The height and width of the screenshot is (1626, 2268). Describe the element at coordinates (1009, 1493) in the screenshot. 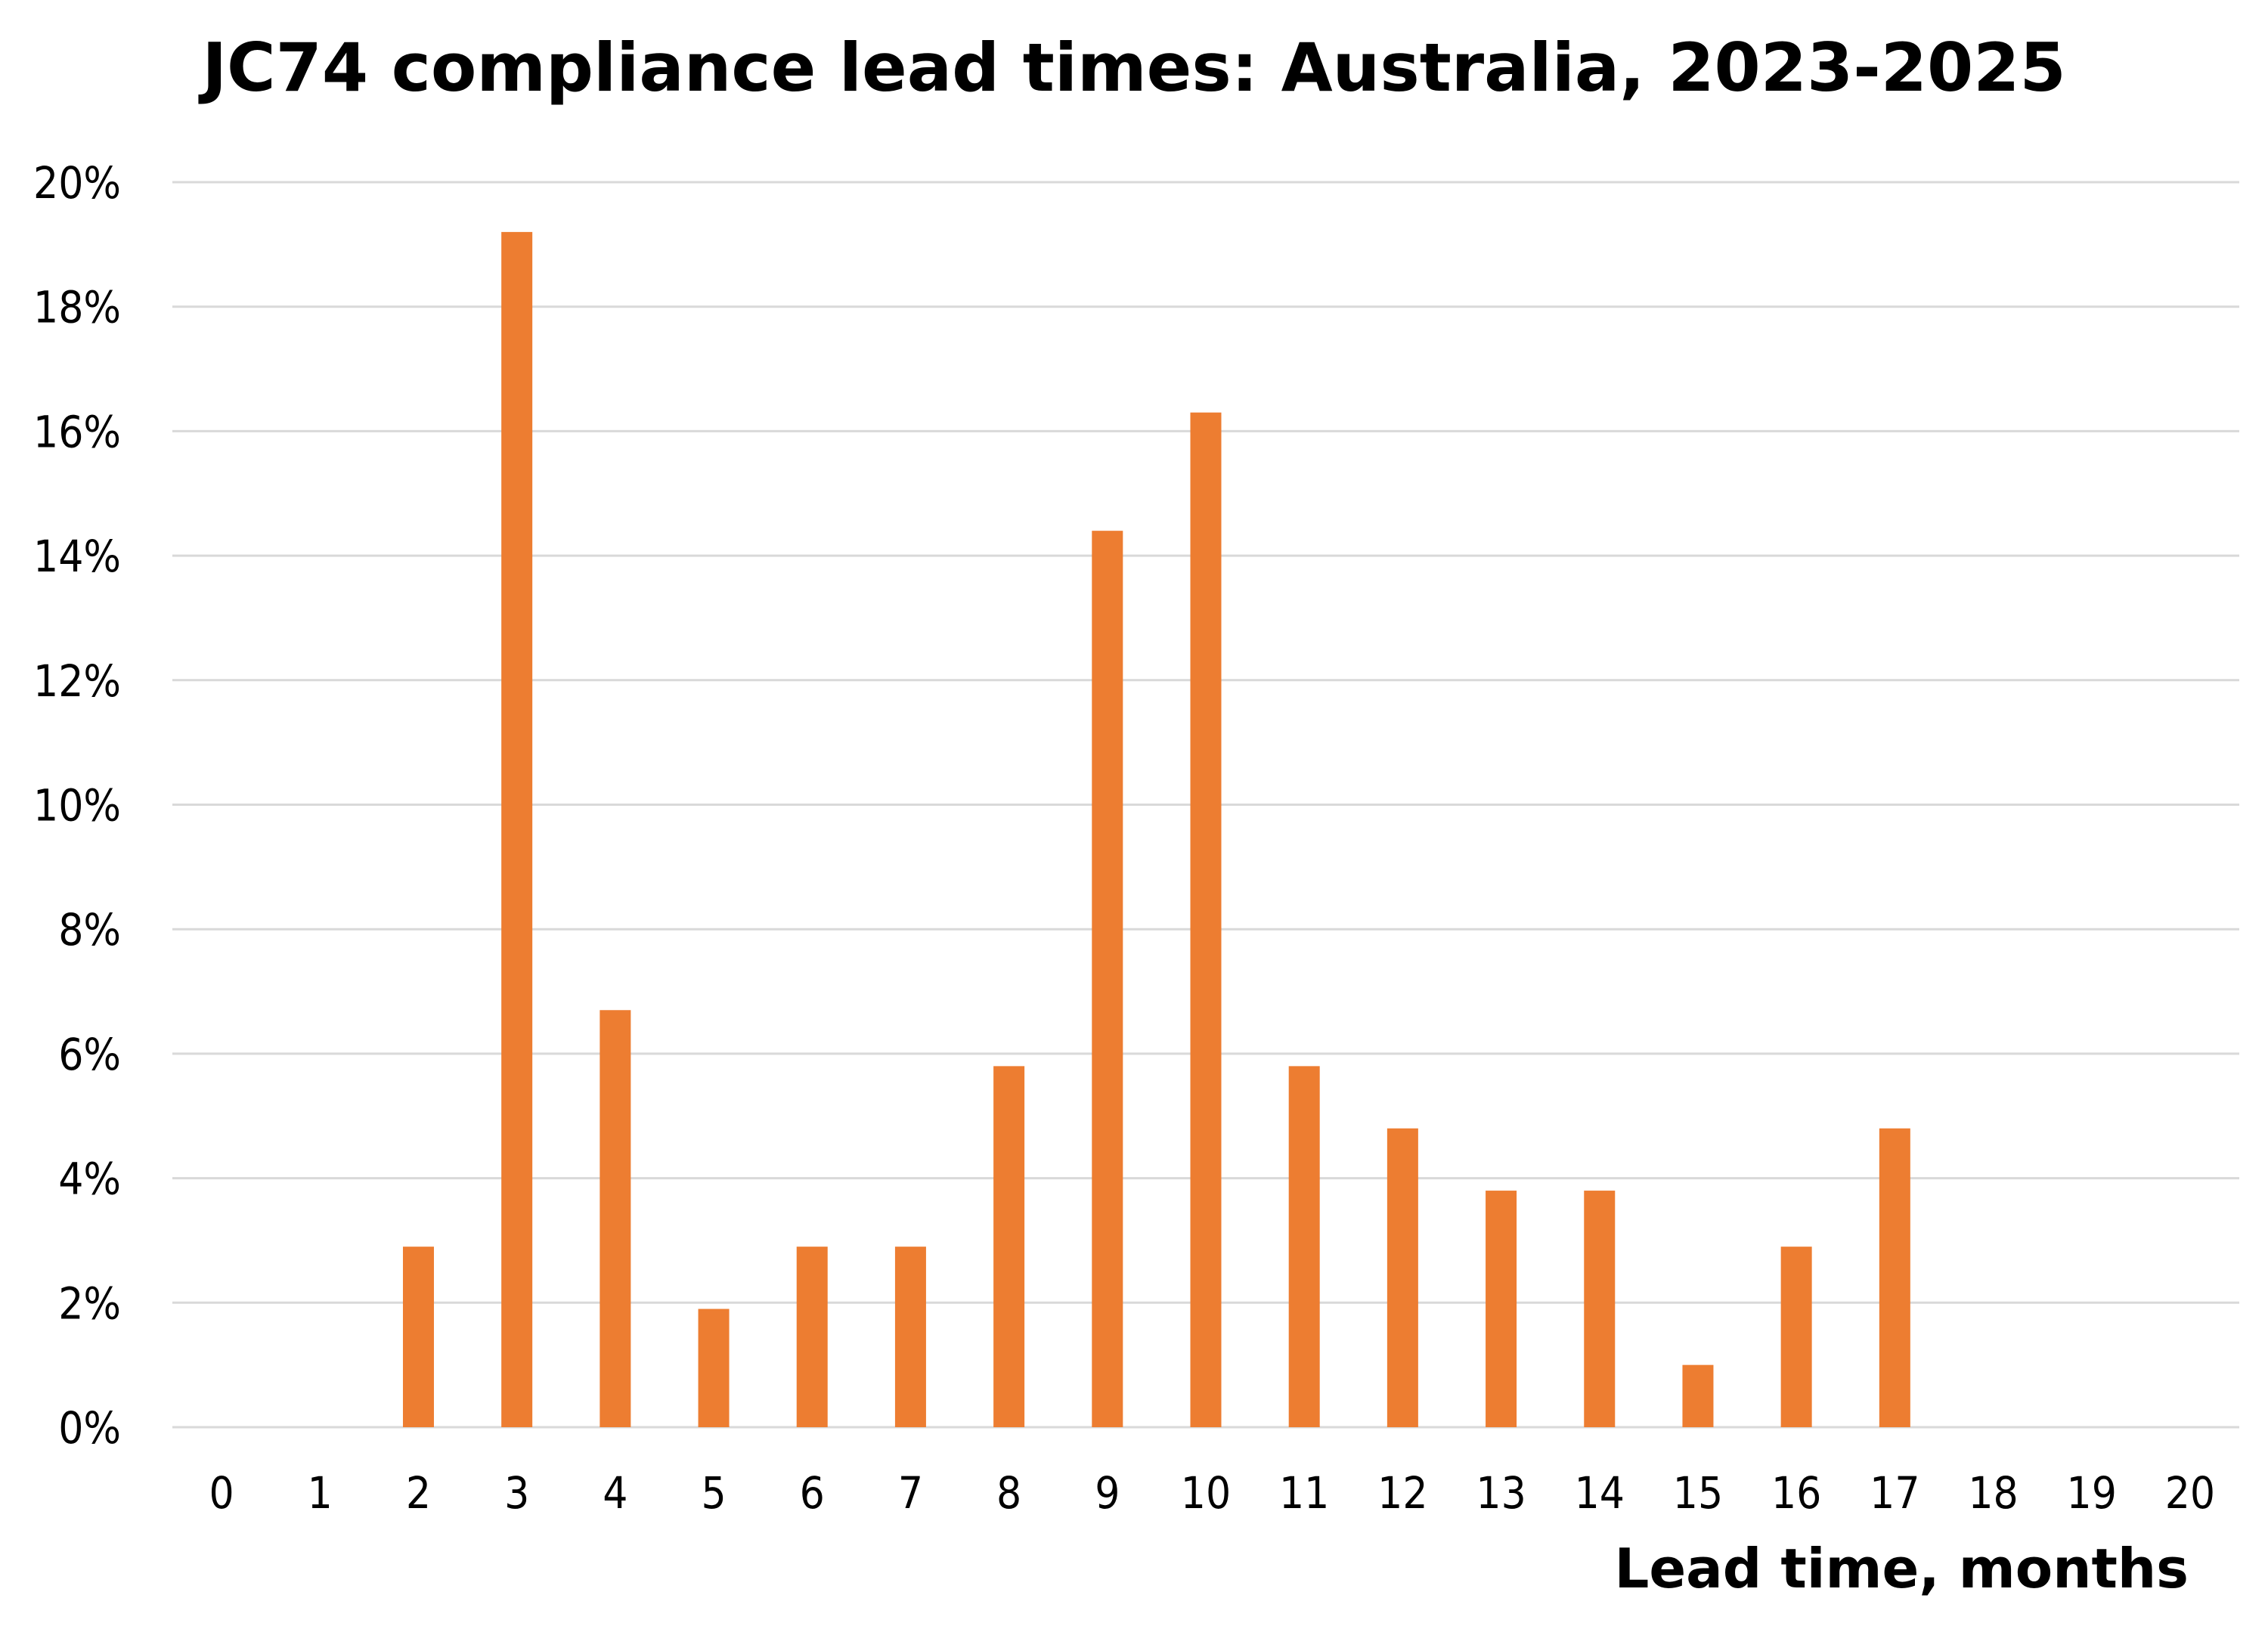

I see `x-tick-label: 8` at that location.